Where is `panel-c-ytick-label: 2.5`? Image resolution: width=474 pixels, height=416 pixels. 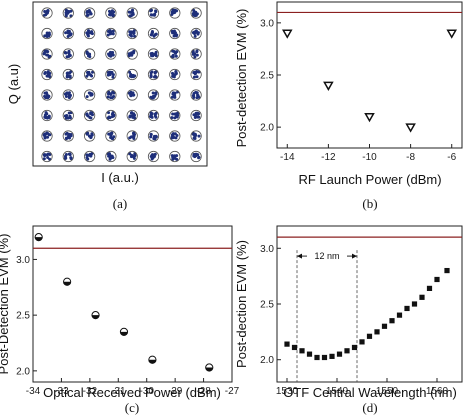
panel-c-ytick-label: 2.5 is located at coordinates (23, 316).